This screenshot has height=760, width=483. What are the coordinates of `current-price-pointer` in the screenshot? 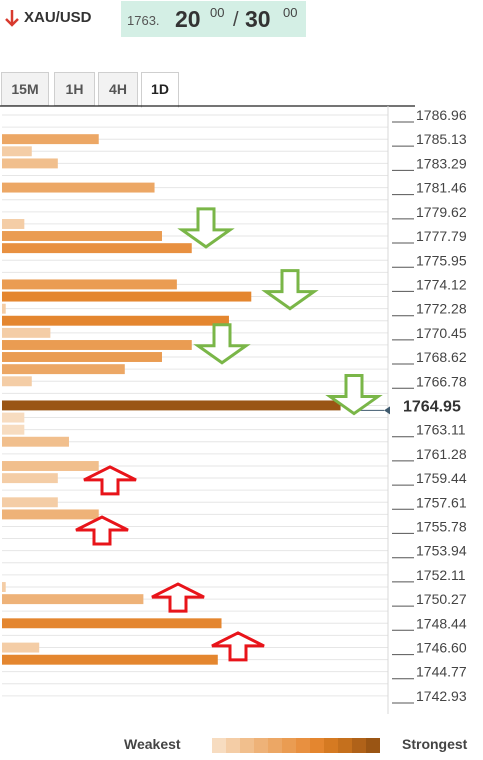 It's located at (387, 410).